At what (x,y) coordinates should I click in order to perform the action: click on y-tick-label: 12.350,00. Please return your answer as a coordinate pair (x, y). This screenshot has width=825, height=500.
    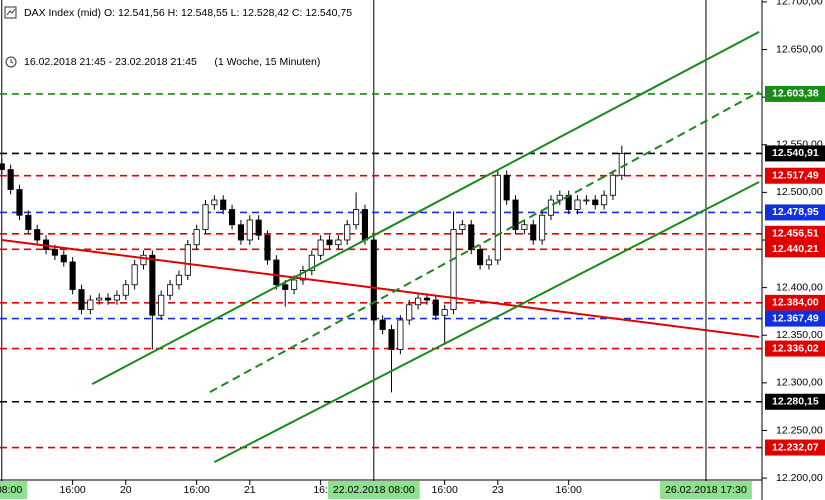
    Looking at the image, I should click on (799, 335).